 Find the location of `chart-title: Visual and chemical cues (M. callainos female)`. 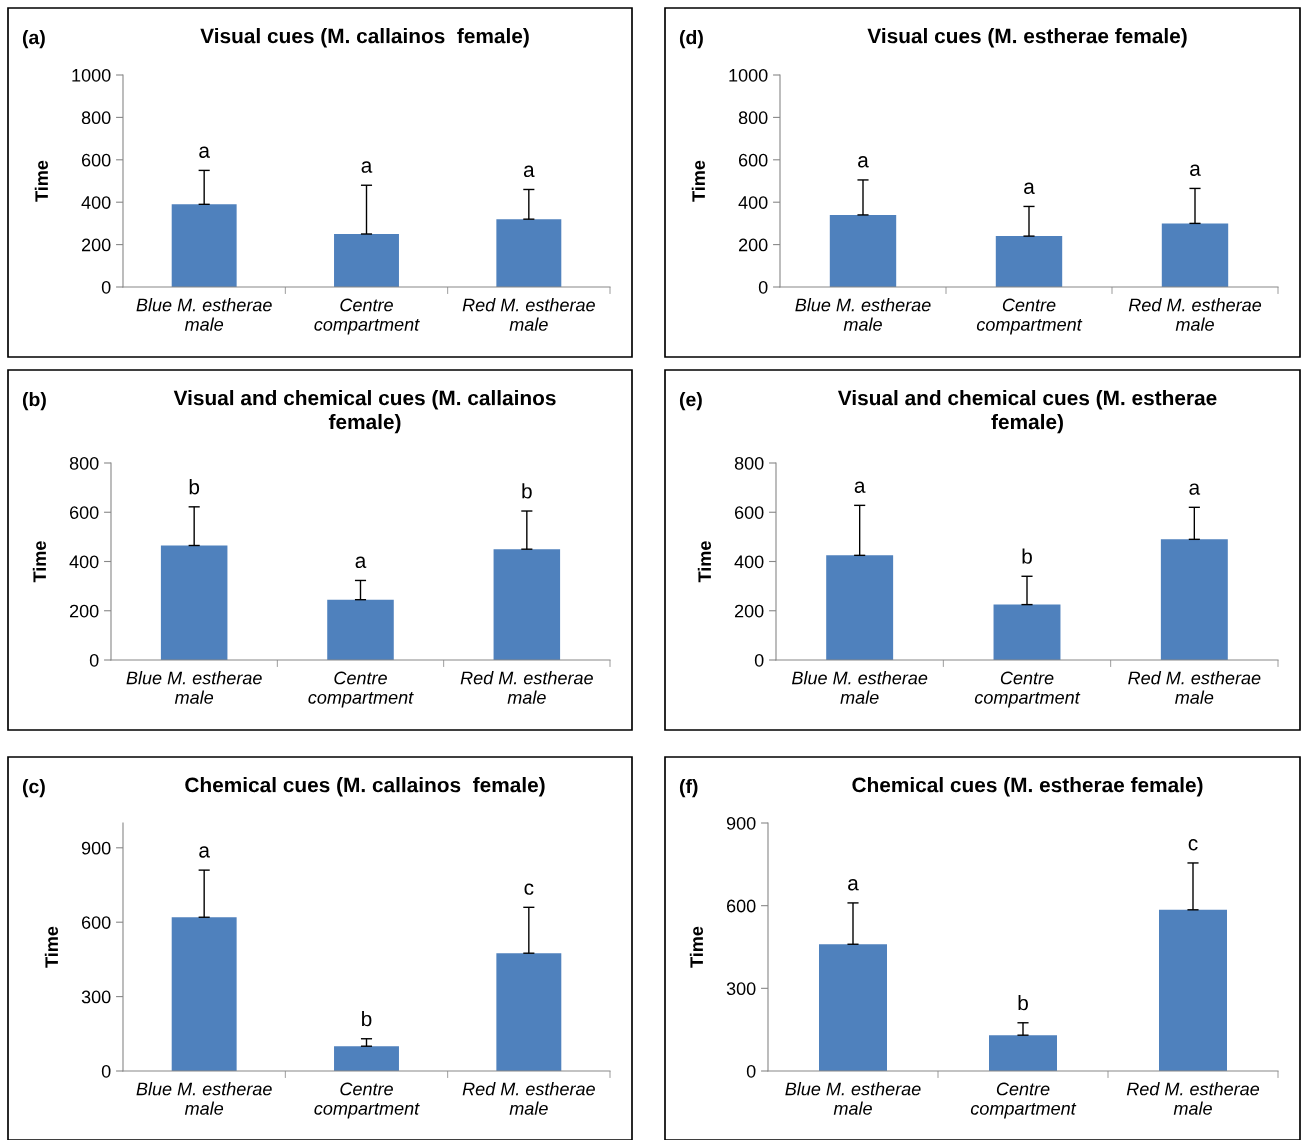

chart-title: Visual and chemical cues (M. callainos female) is located at coordinates (364, 412).